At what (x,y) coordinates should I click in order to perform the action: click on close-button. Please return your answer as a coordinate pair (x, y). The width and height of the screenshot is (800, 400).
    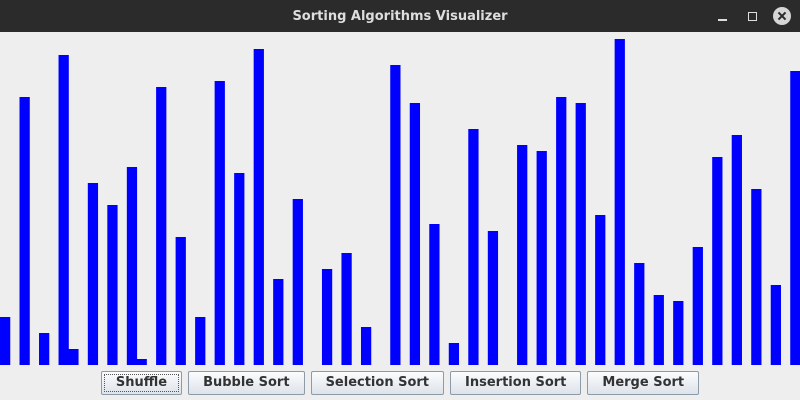
    Looking at the image, I should click on (782, 16).